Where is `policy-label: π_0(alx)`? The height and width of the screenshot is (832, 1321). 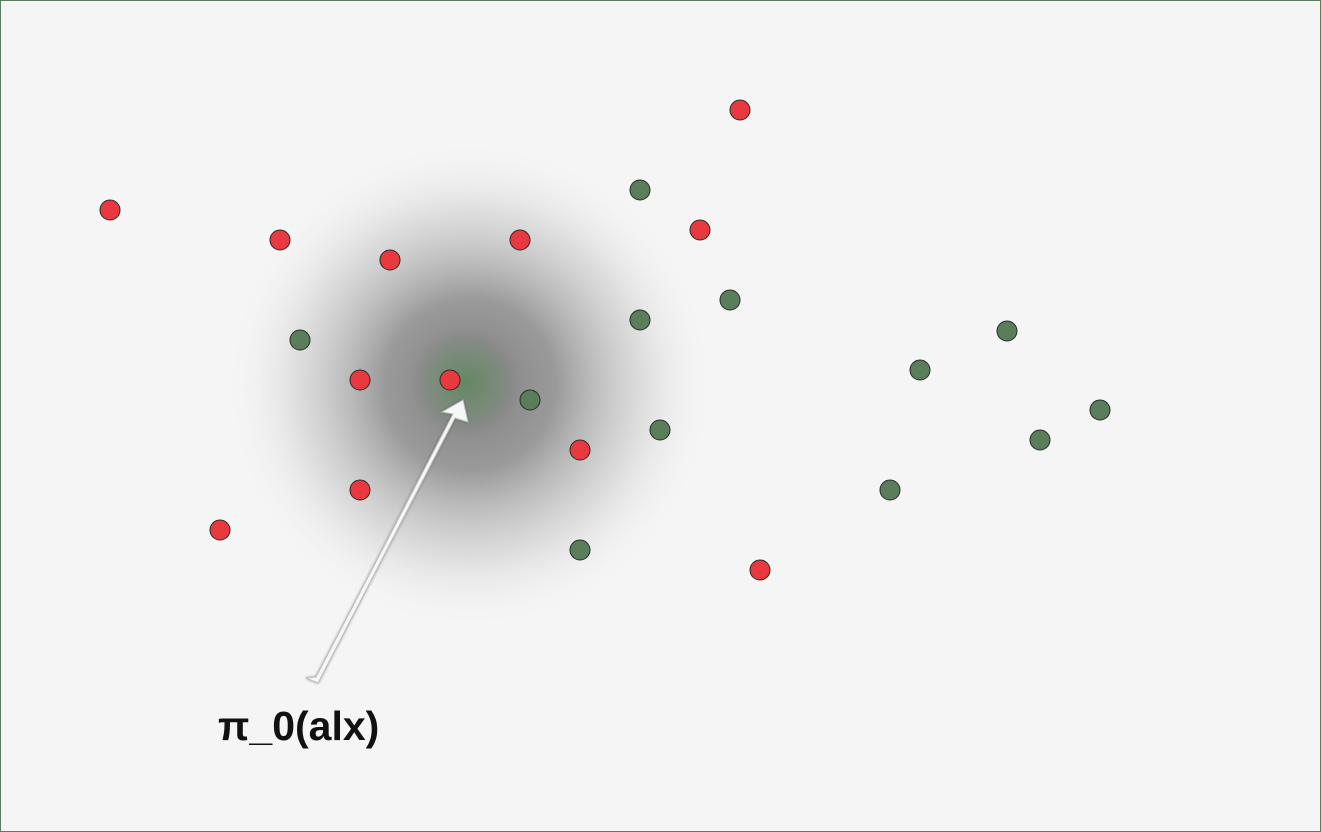 policy-label: π_0(alx) is located at coordinates (299, 726).